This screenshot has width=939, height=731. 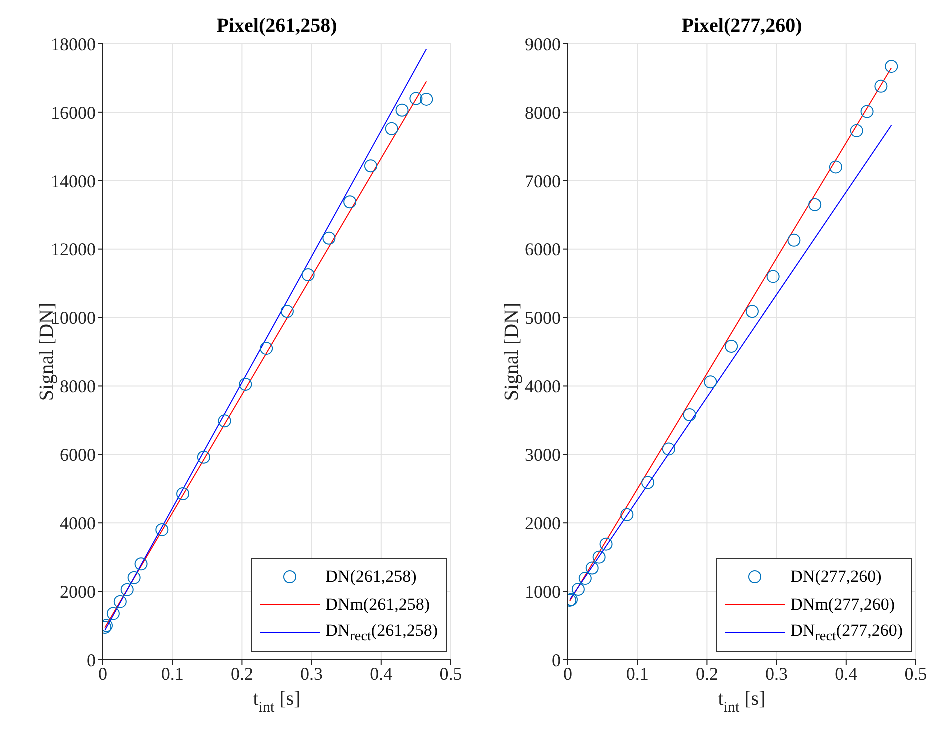 I want to click on legend-label: DNm(277,260), so click(x=842, y=605).